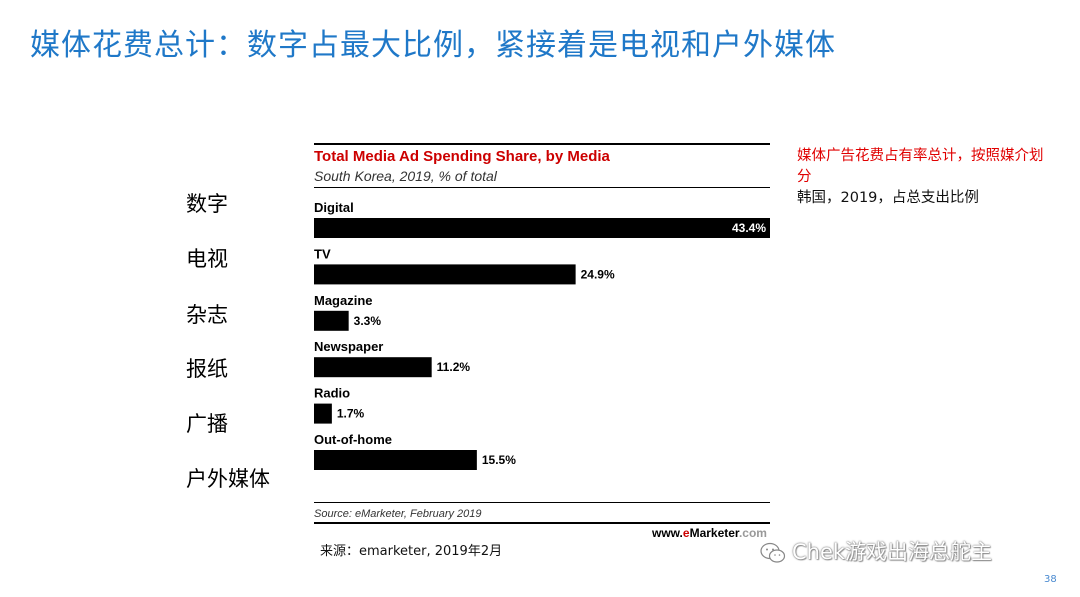  What do you see at coordinates (542, 187) in the screenshot?
I see `chart-header-rule` at bounding box center [542, 187].